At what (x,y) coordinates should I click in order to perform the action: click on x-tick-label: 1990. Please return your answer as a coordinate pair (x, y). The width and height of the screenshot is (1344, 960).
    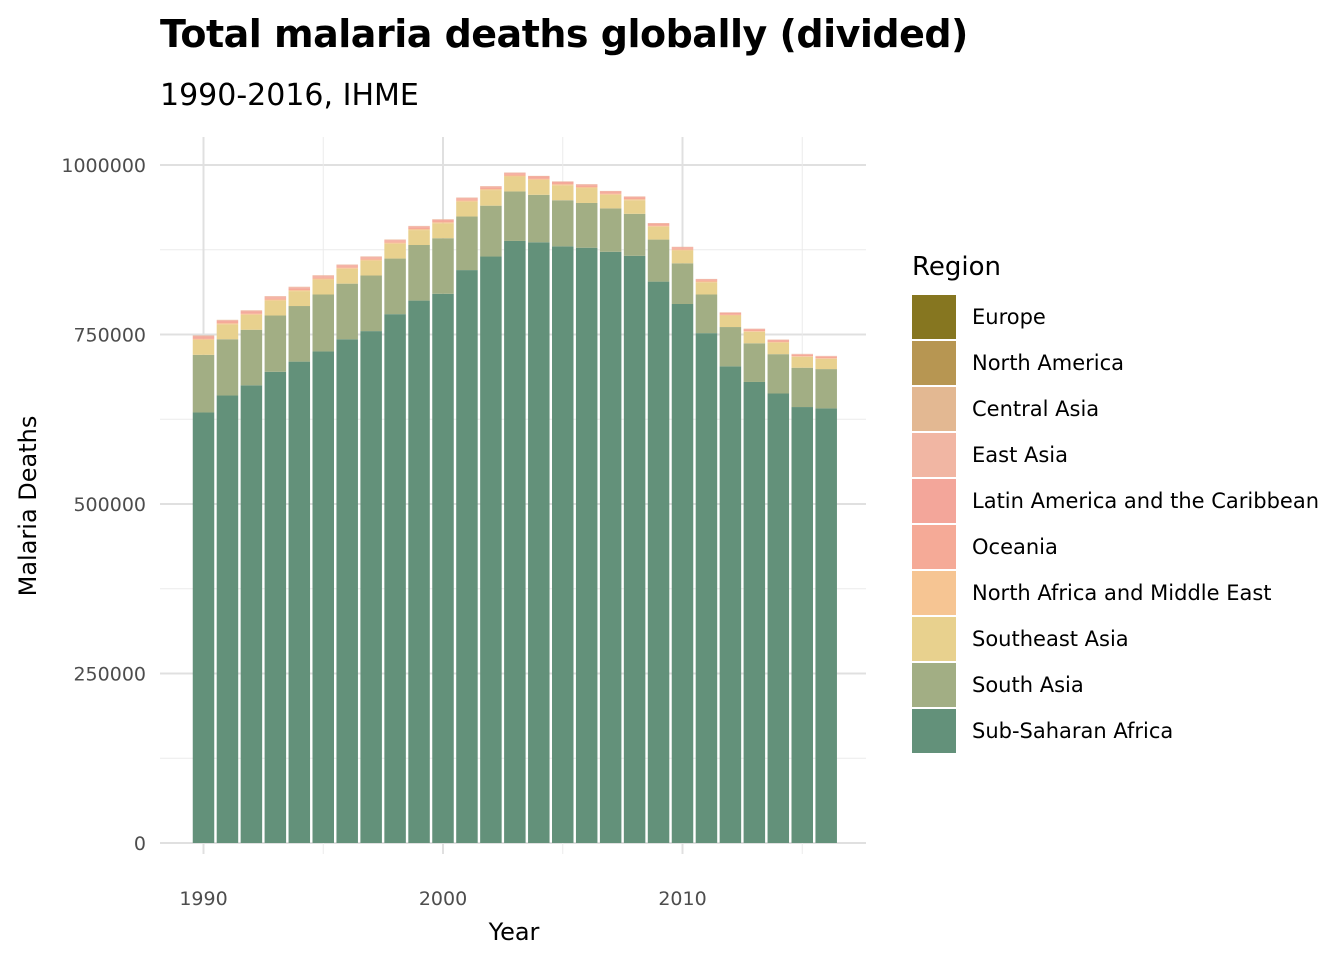
    Looking at the image, I should click on (203, 899).